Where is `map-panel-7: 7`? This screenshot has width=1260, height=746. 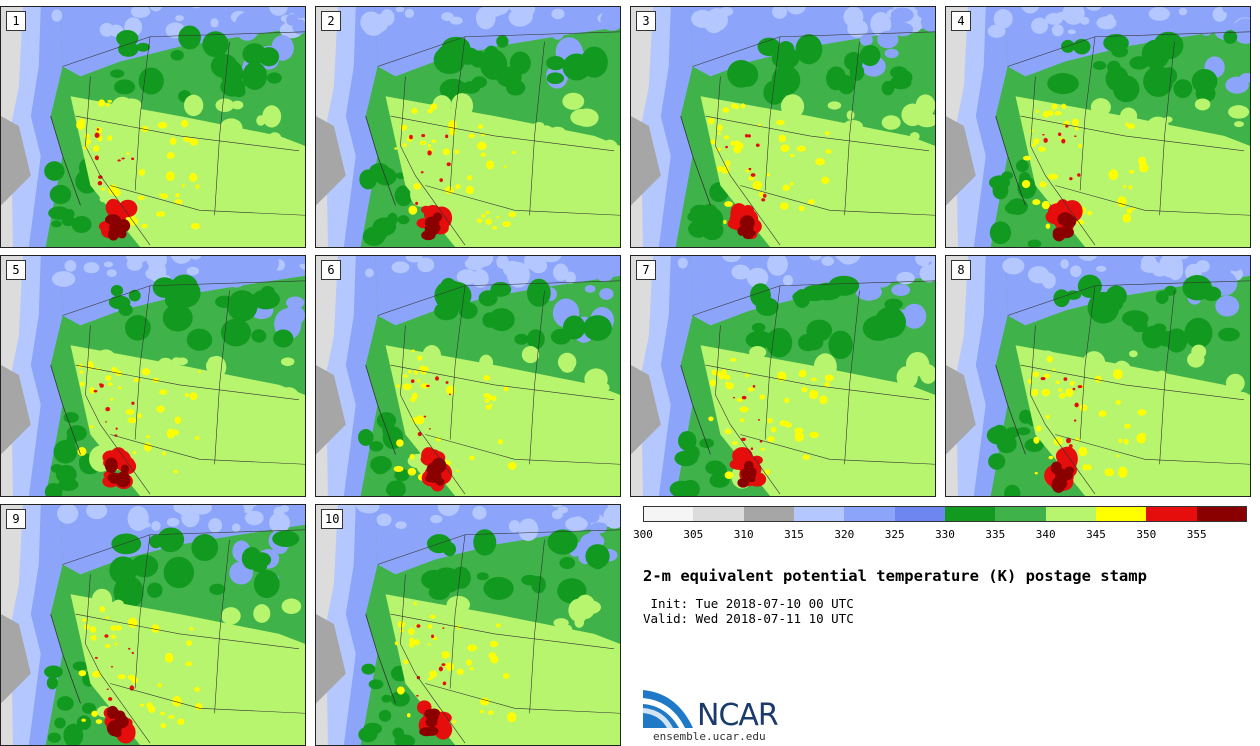
map-panel-7: 7 is located at coordinates (783, 376).